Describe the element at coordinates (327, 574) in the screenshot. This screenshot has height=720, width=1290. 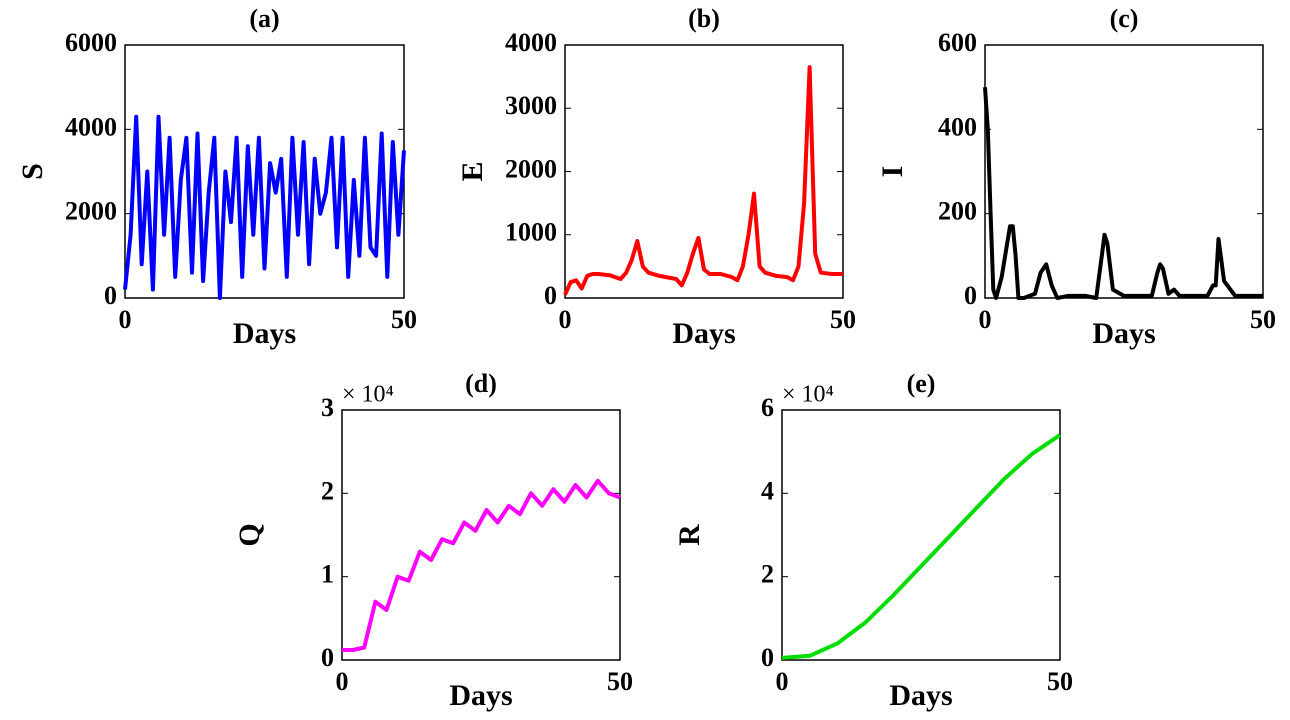
I see `y-tick-label: 1` at that location.